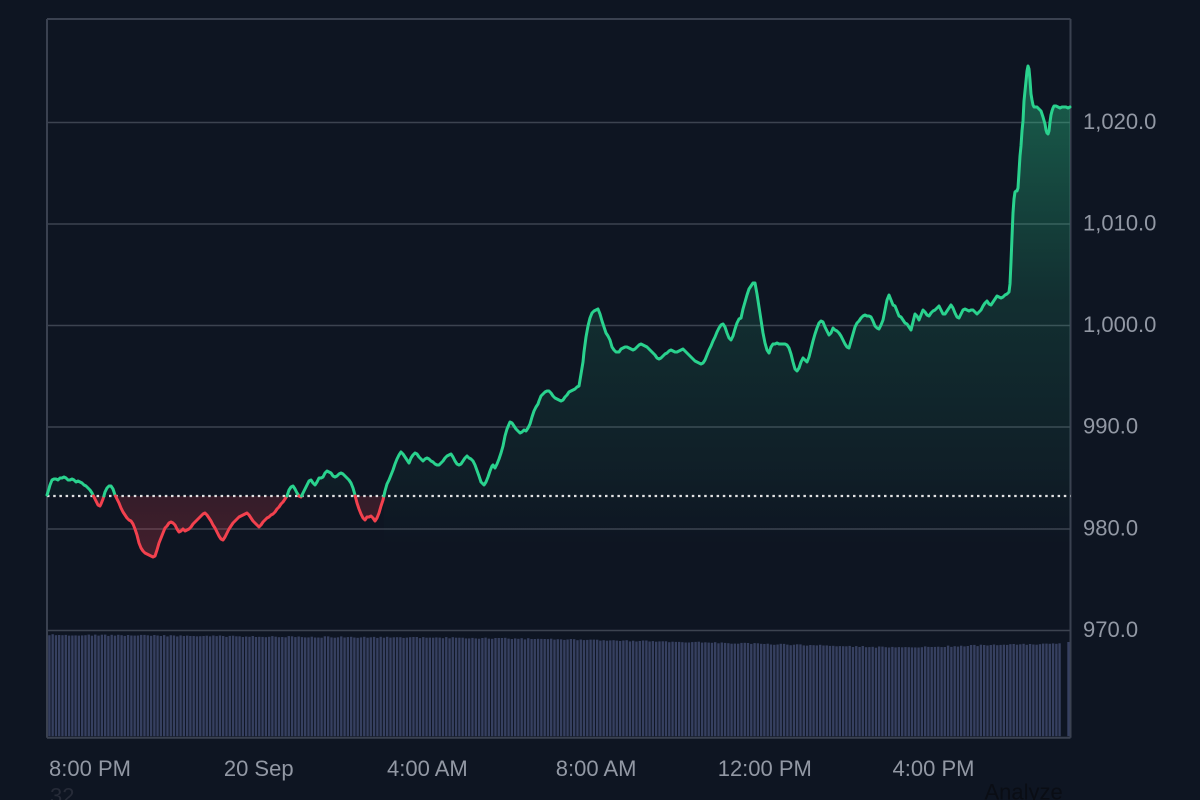 The height and width of the screenshot is (800, 1200). Describe the element at coordinates (427, 768) in the screenshot. I see `svg-text: 4:00 AM` at that location.